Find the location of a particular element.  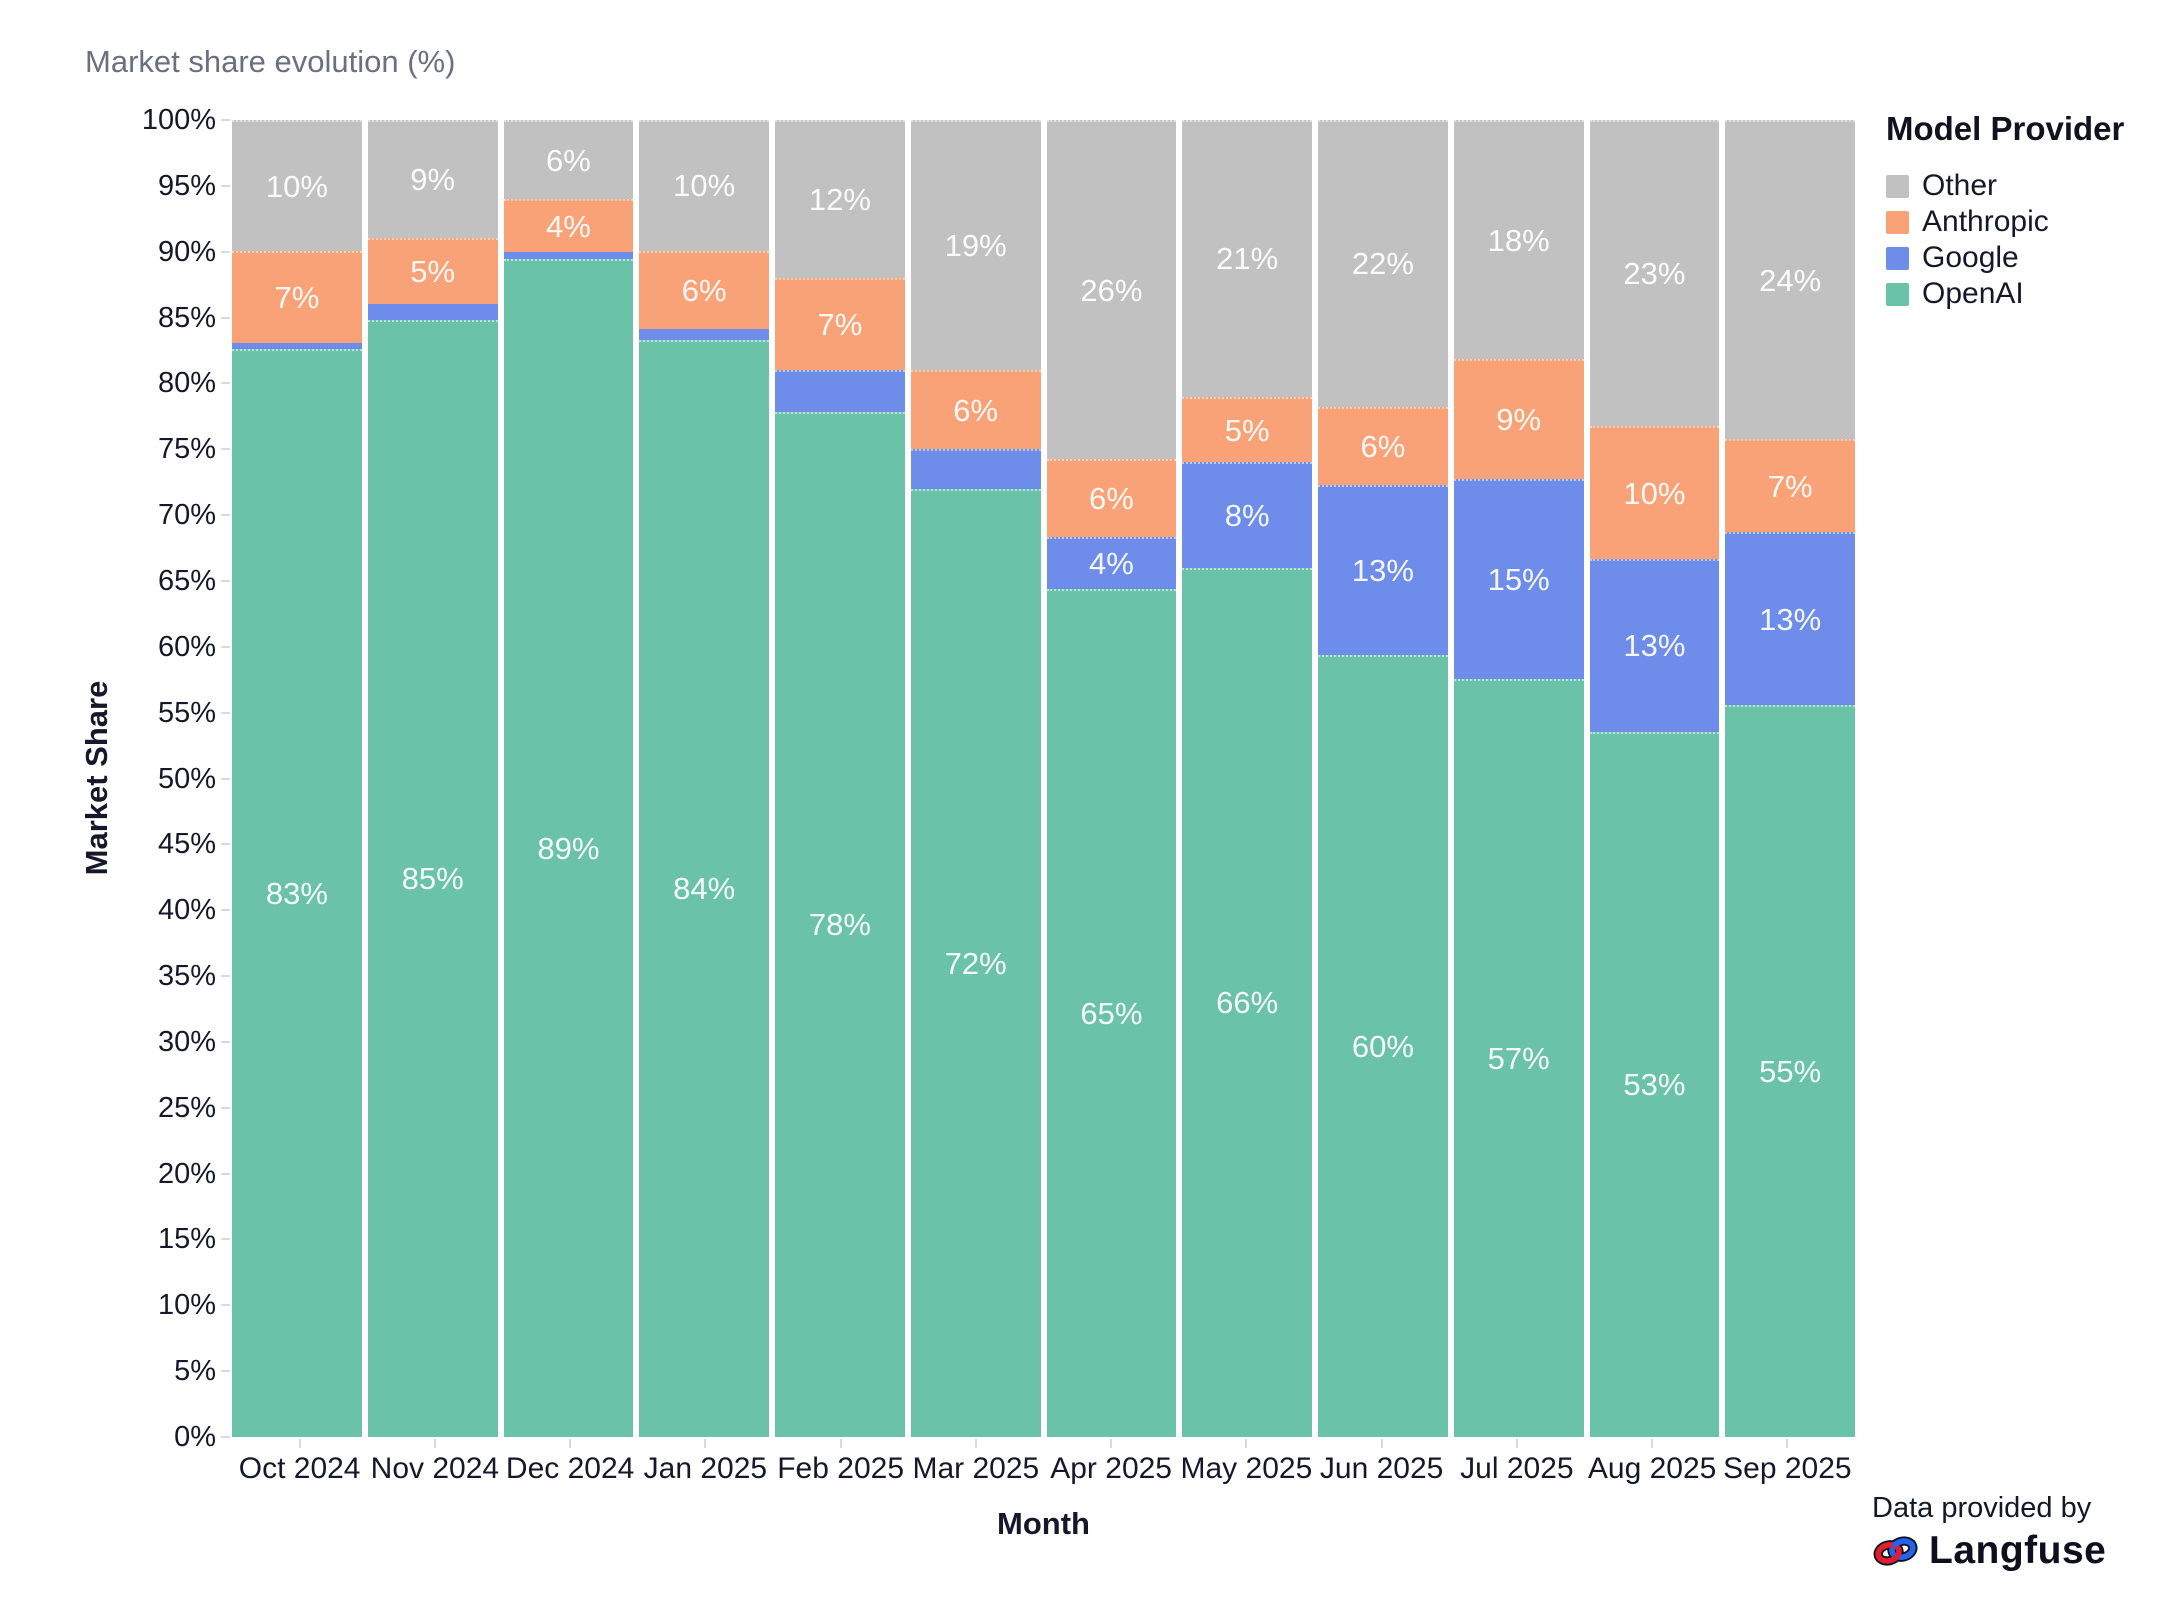

bar-segment-google: 15% is located at coordinates (1518, 579).